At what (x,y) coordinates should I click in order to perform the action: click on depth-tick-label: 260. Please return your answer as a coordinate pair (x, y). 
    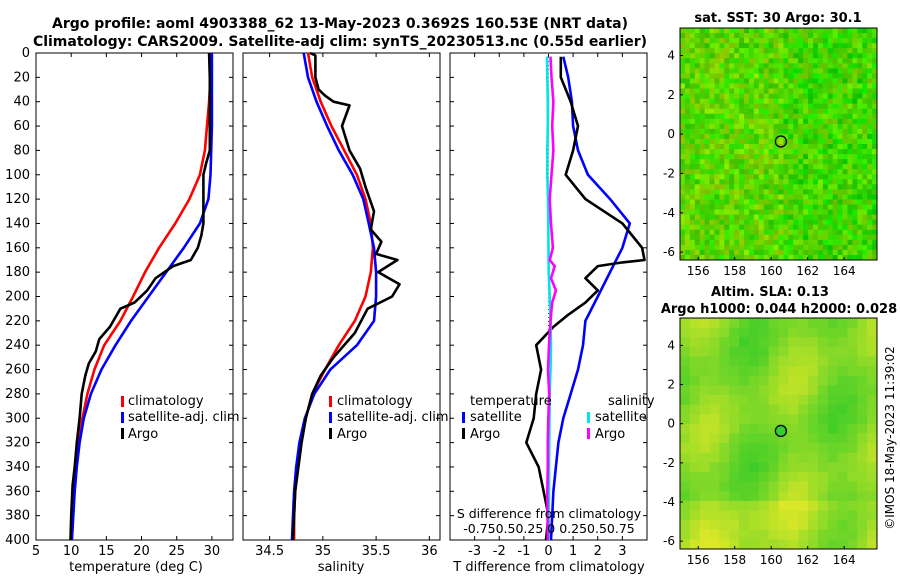
    Looking at the image, I should click on (17, 370).